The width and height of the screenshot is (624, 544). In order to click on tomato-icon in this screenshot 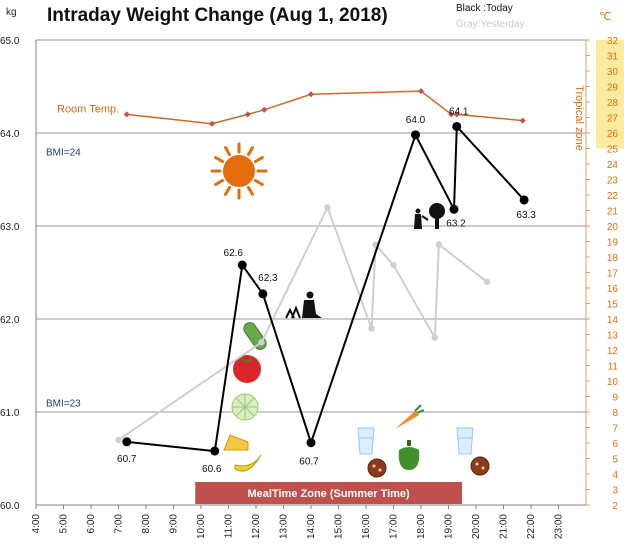, I will do `click(247, 369)`.